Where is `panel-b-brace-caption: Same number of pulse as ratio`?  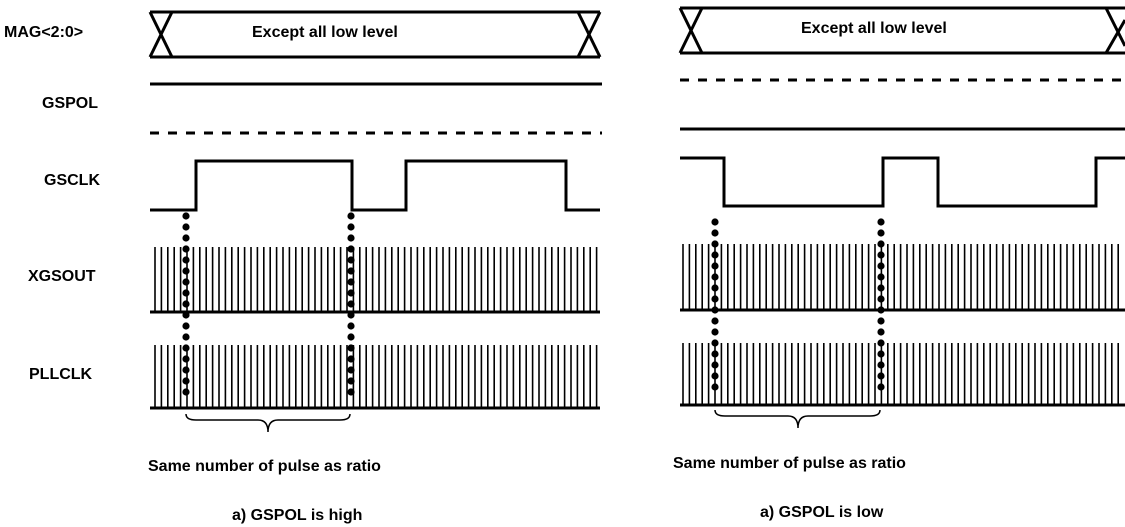
panel-b-brace-caption: Same number of pulse as ratio is located at coordinates (789, 463).